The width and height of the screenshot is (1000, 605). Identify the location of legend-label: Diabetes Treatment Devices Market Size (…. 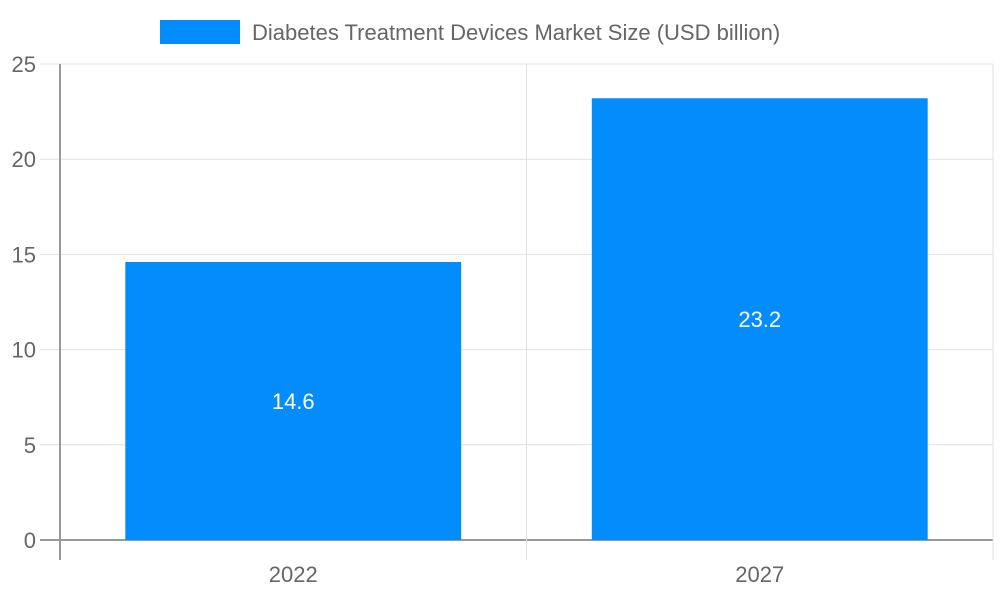
(516, 32).